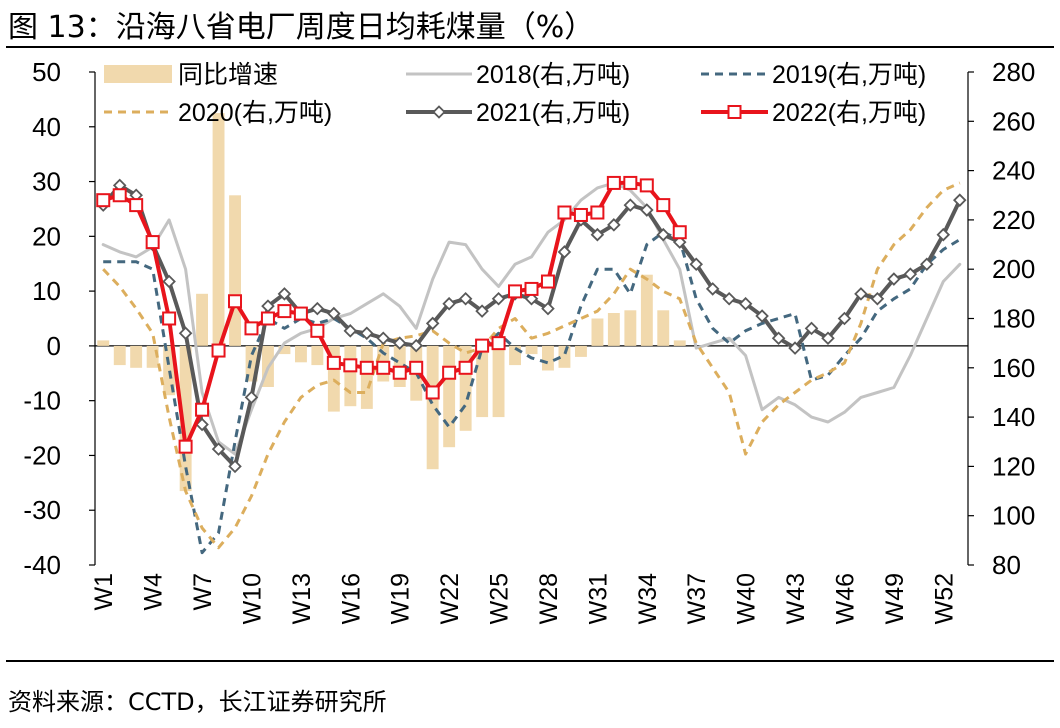  I want to click on left-tick-label: 40, so click(46, 127).